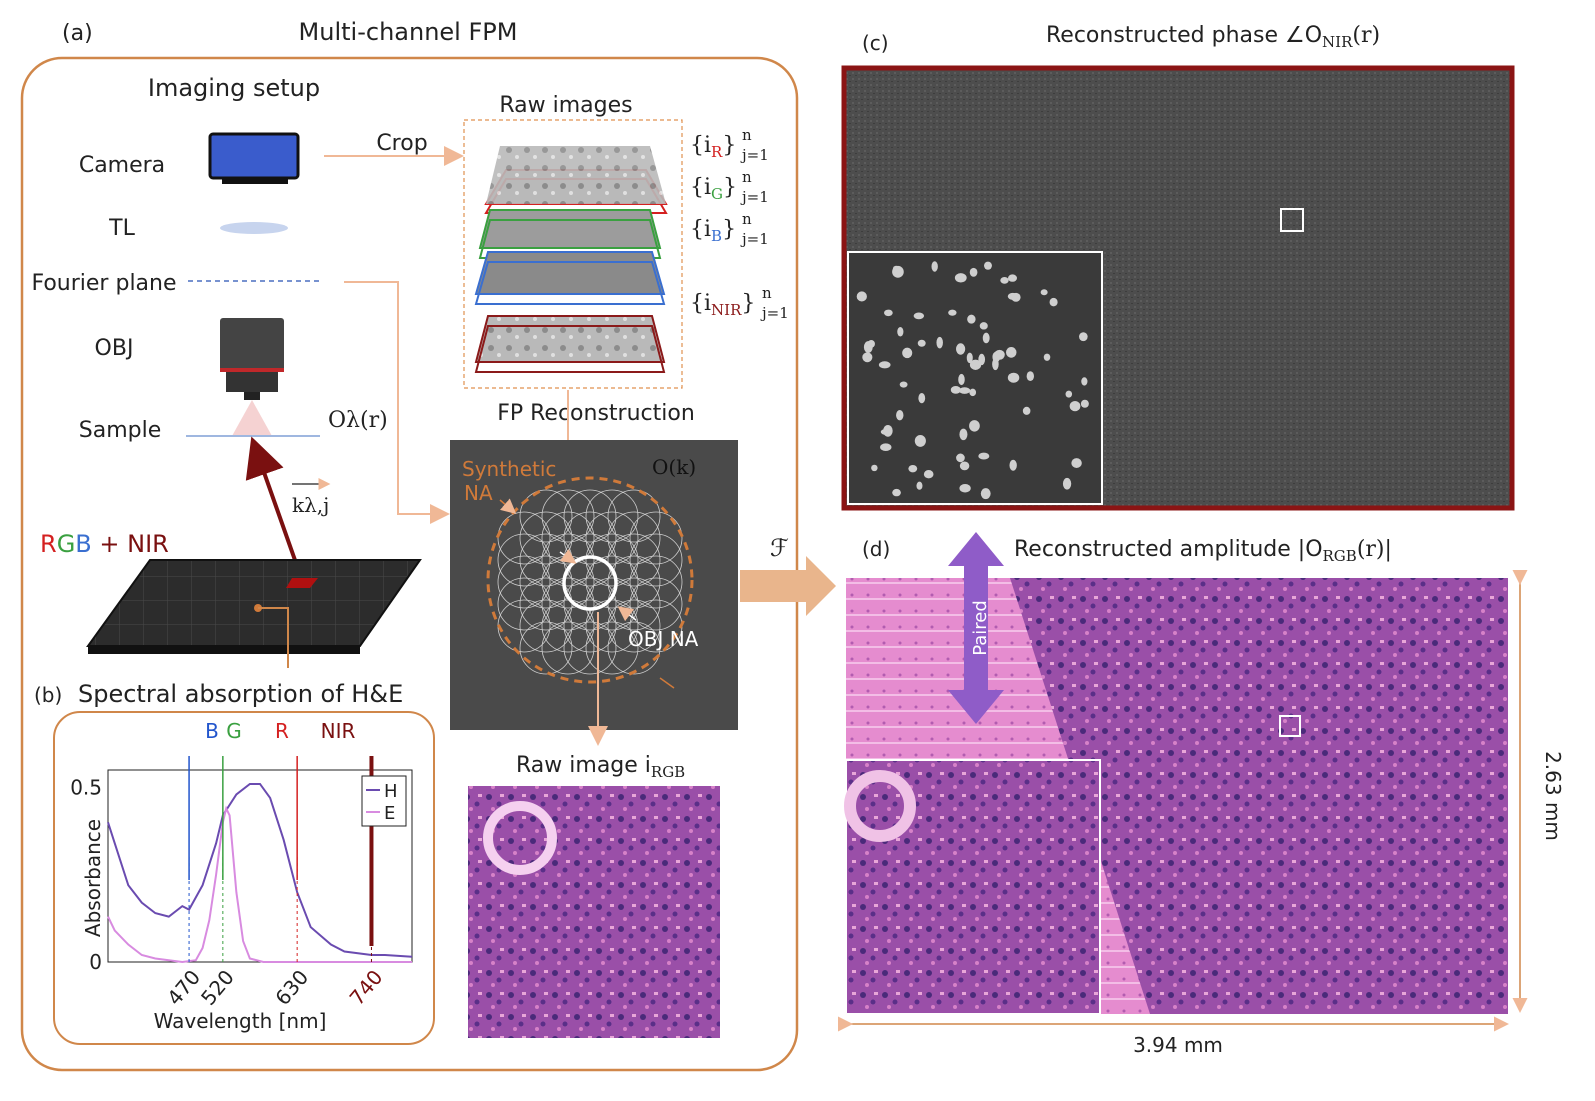 The height and width of the screenshot is (1101, 1595). I want to click on olambda-label: Oλ(r), so click(358, 420).